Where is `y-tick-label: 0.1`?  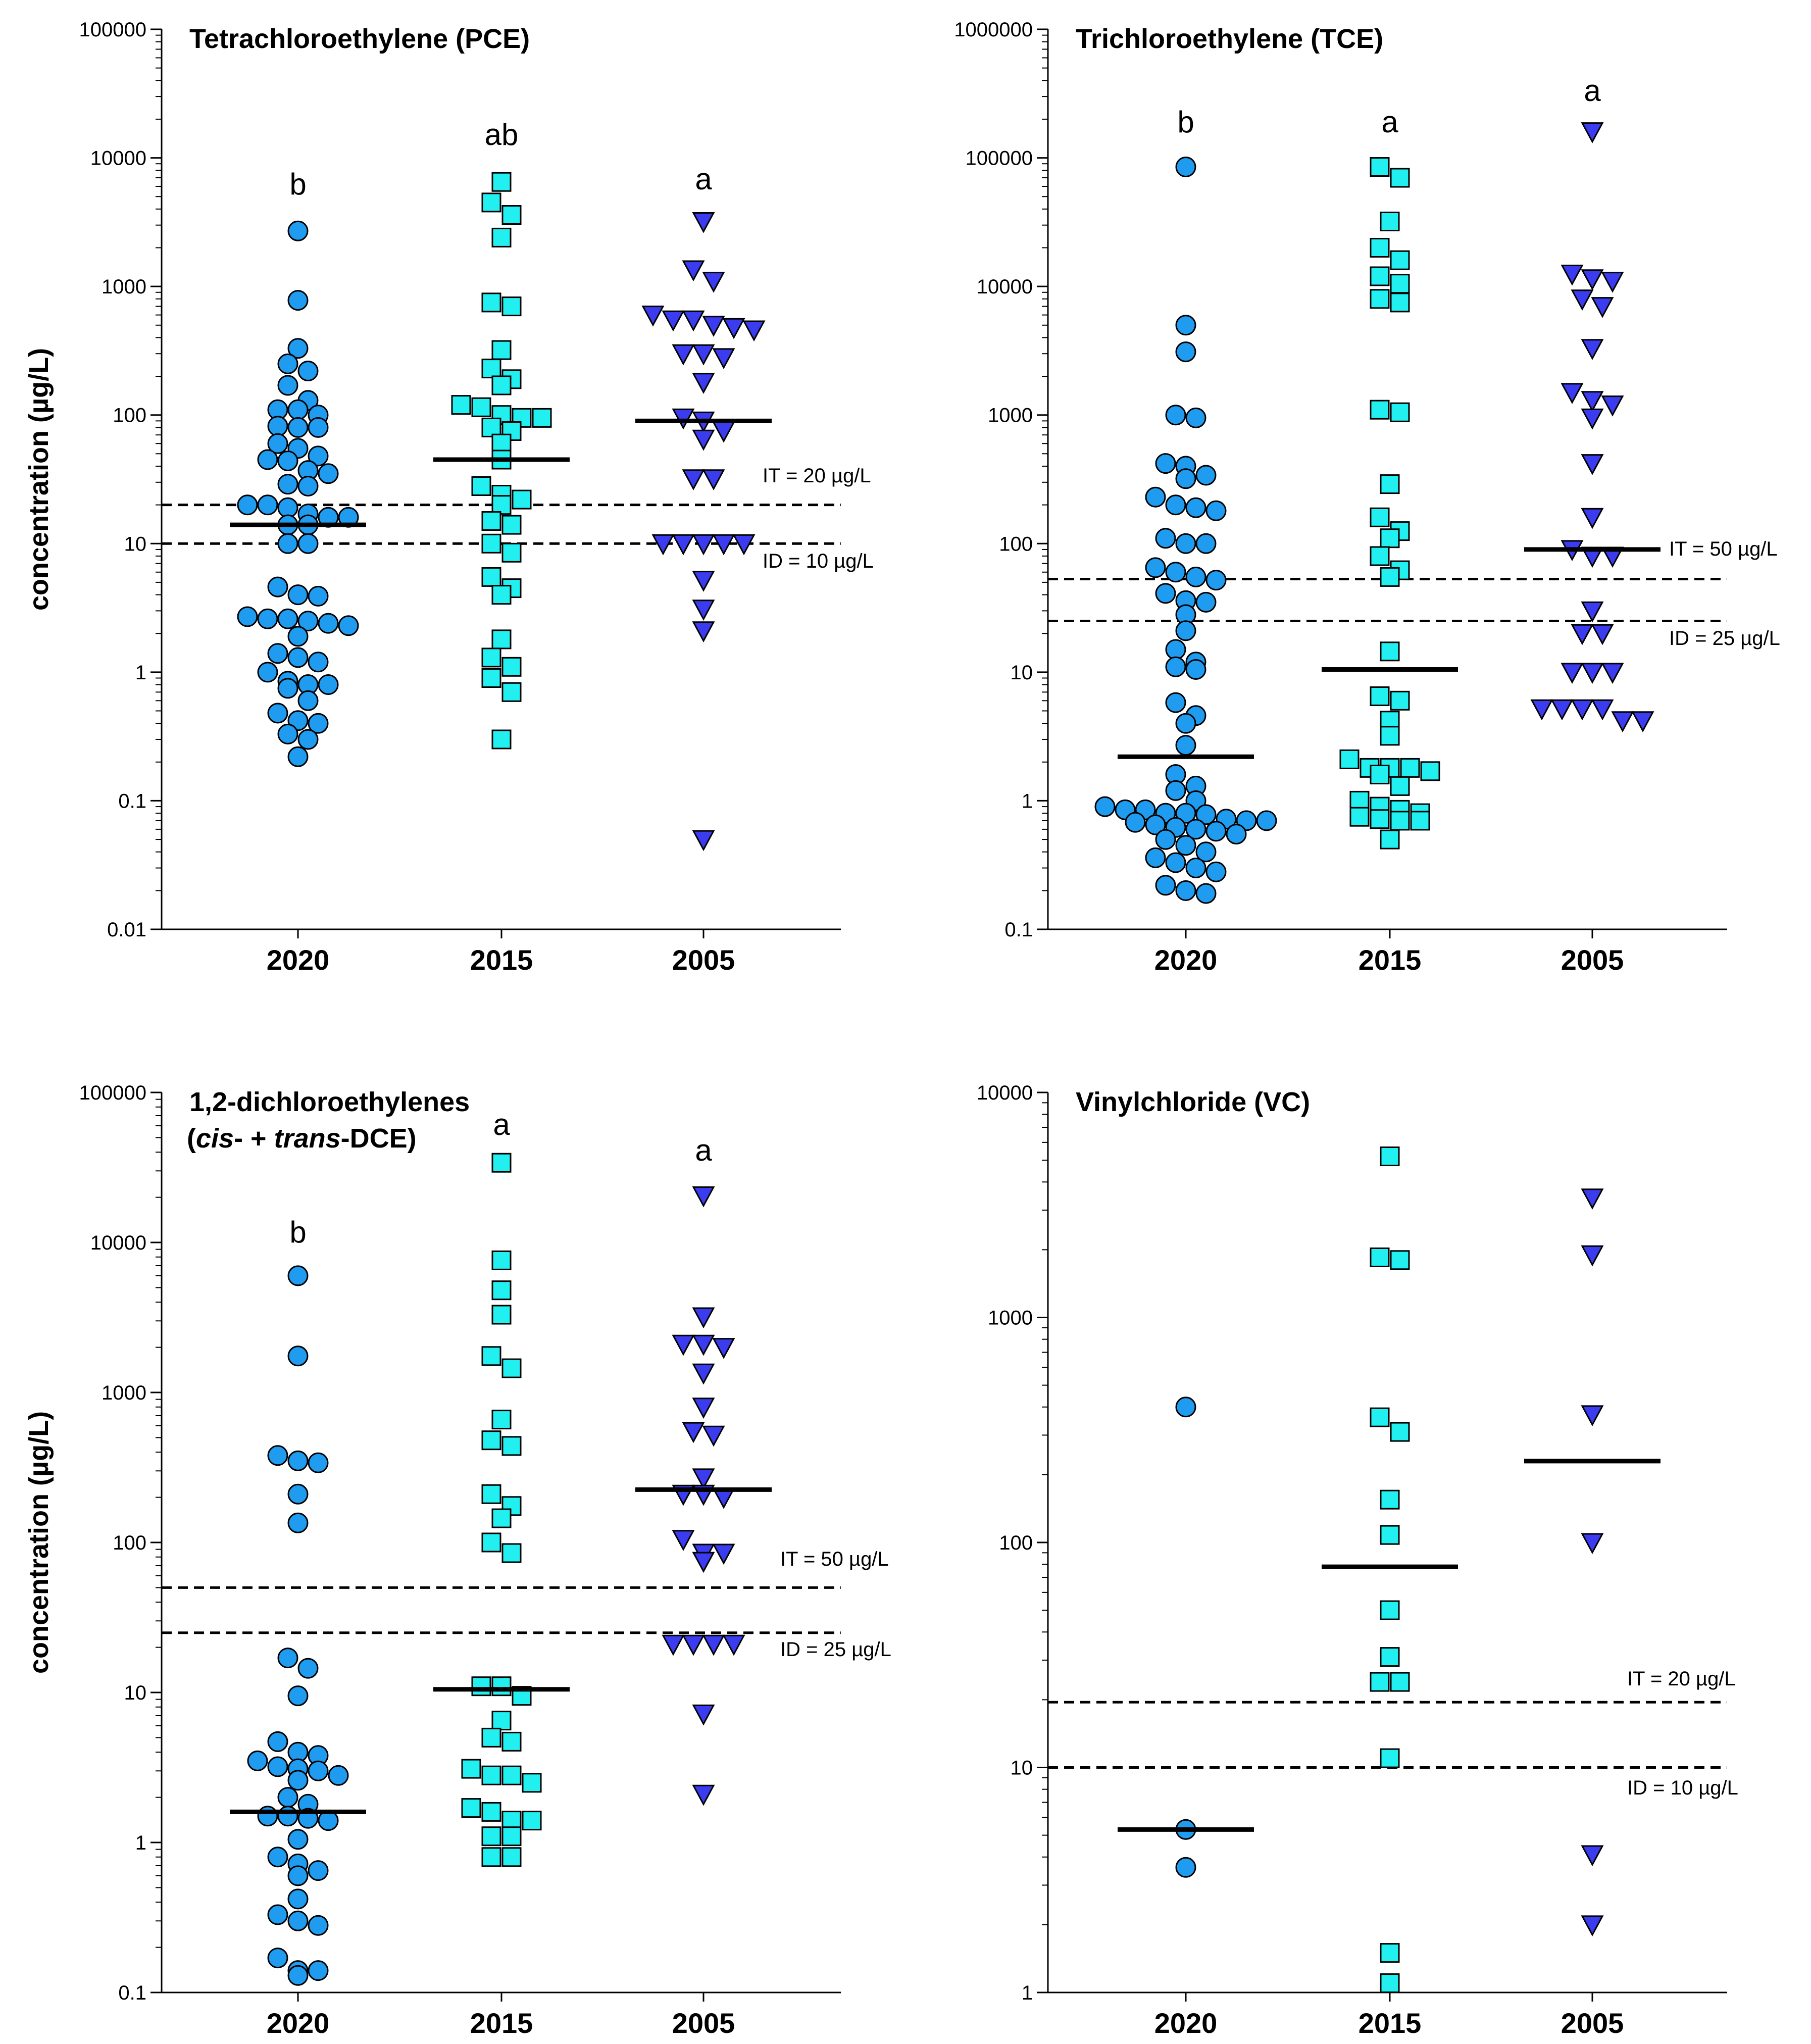
y-tick-label: 0.1 is located at coordinates (132, 1993).